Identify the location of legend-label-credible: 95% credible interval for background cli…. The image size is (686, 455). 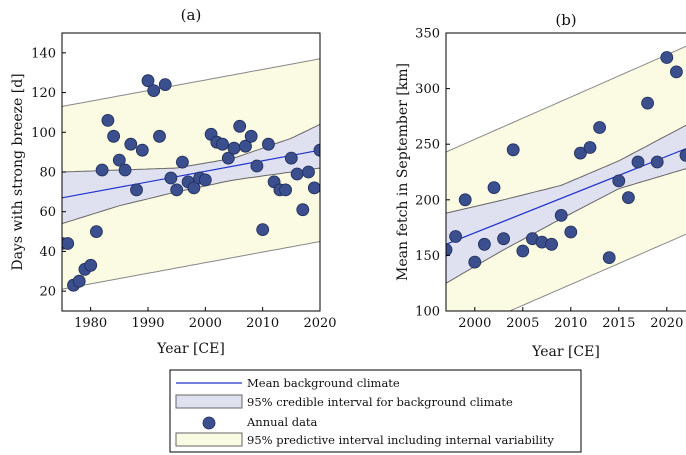
(380, 402).